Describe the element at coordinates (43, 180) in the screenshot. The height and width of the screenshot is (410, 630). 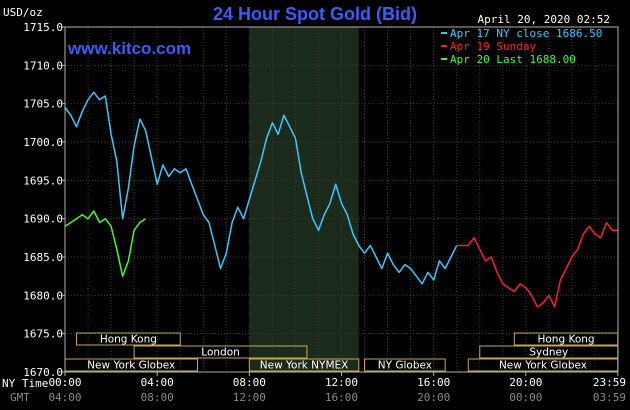
I see `y-tick-label: 1695.0` at that location.